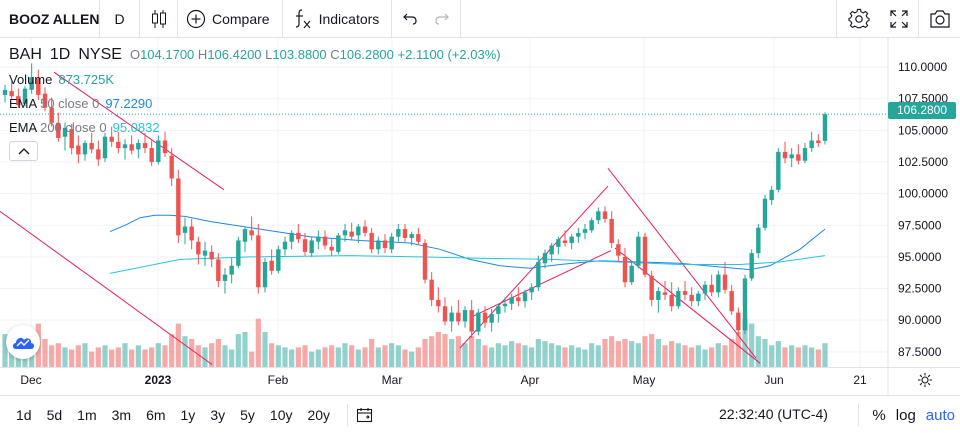 This screenshot has width=960, height=433. What do you see at coordinates (920, 320) in the screenshot?
I see `price-tick-label: 90.0000` at bounding box center [920, 320].